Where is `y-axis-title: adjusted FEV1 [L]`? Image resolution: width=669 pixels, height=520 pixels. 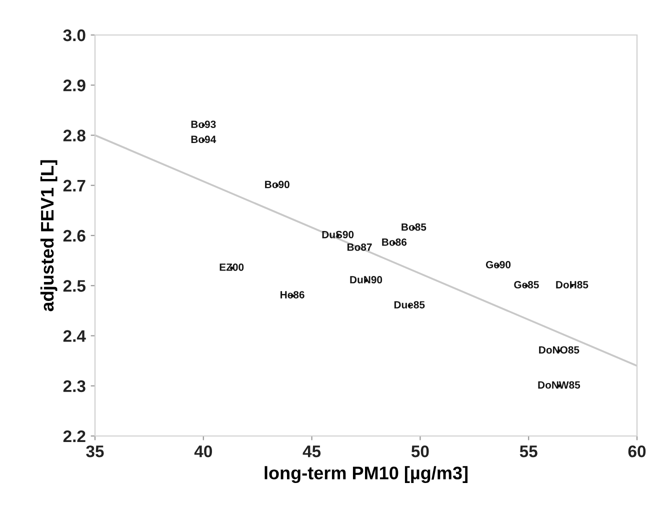 y-axis-title: adjusted FEV1 [L] is located at coordinates (49, 236).